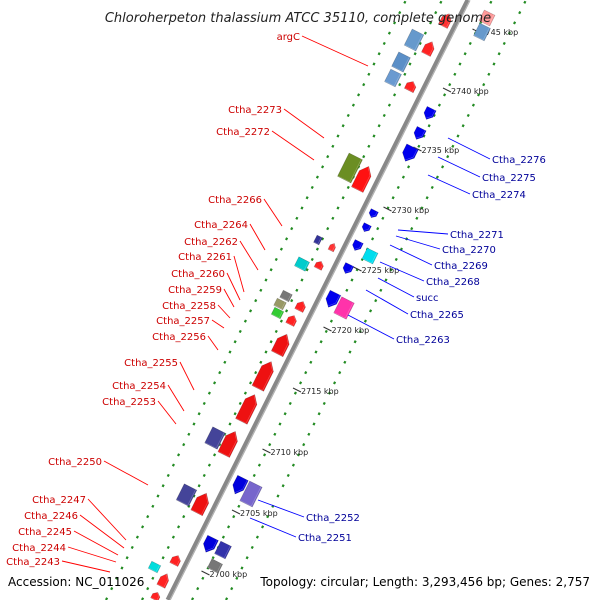  Describe the element at coordinates (423, 340) in the screenshot. I see `right-gene-label: Ctha_2263` at that location.